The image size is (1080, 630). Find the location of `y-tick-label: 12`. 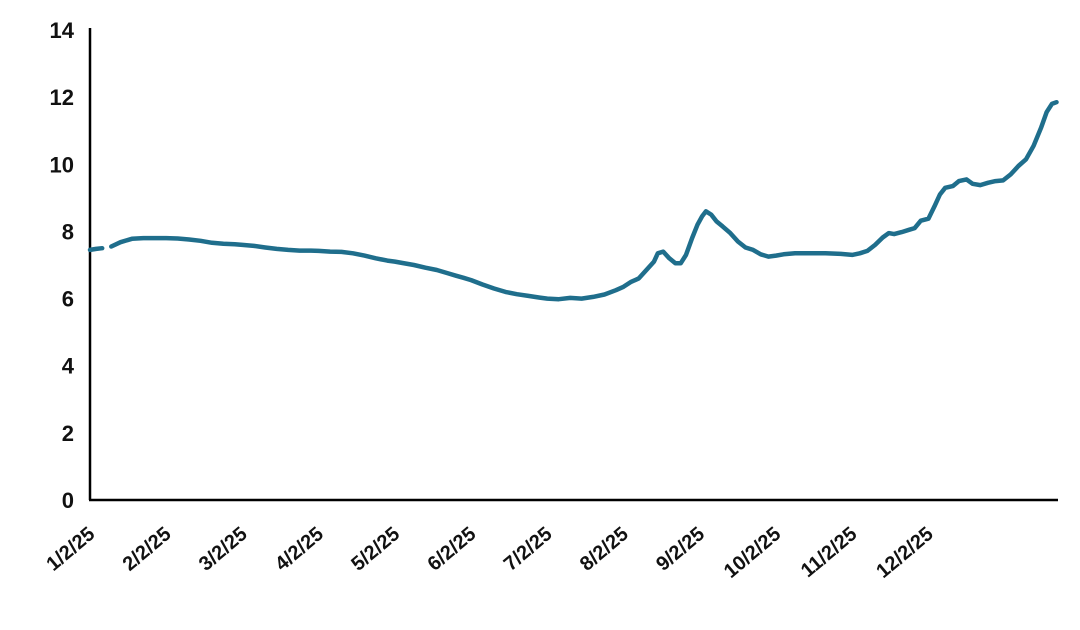

y-tick-label: 12 is located at coordinates (62, 97).